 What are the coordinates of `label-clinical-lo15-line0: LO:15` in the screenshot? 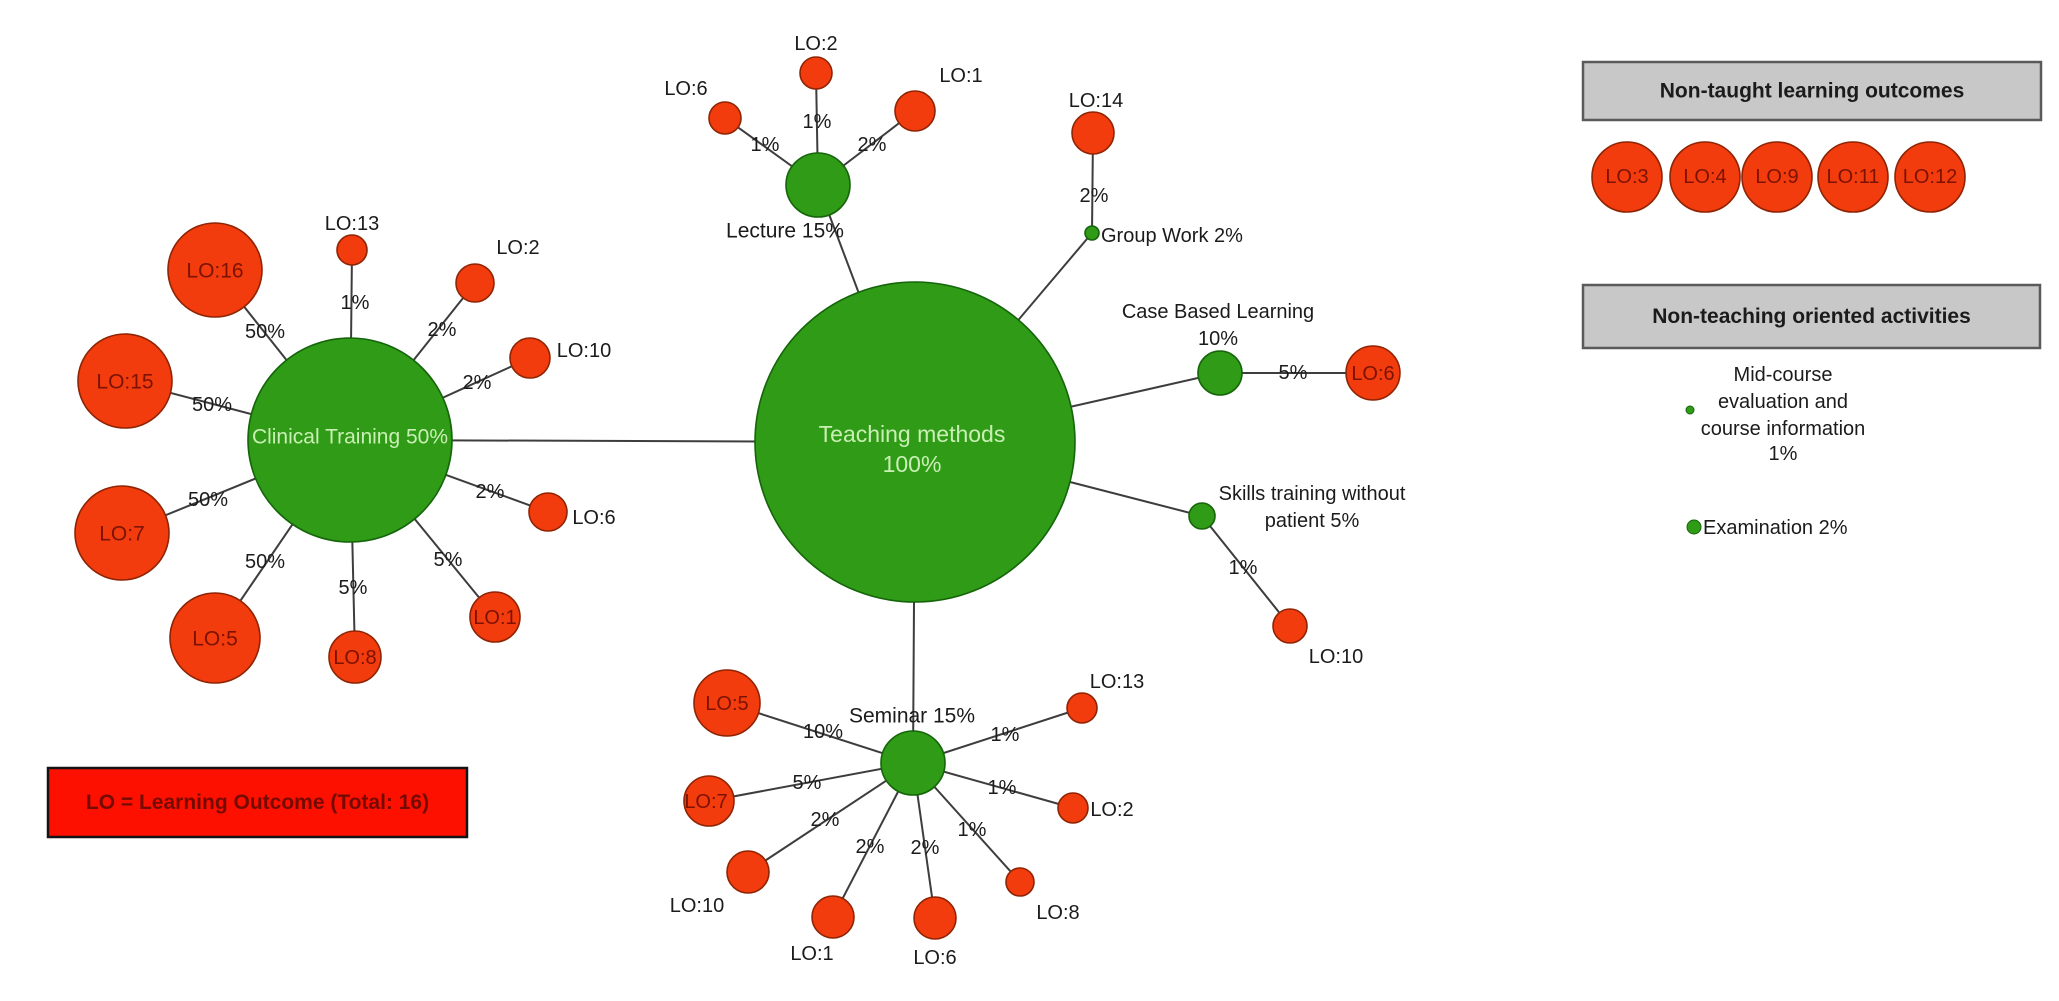 It's located at (124, 382).